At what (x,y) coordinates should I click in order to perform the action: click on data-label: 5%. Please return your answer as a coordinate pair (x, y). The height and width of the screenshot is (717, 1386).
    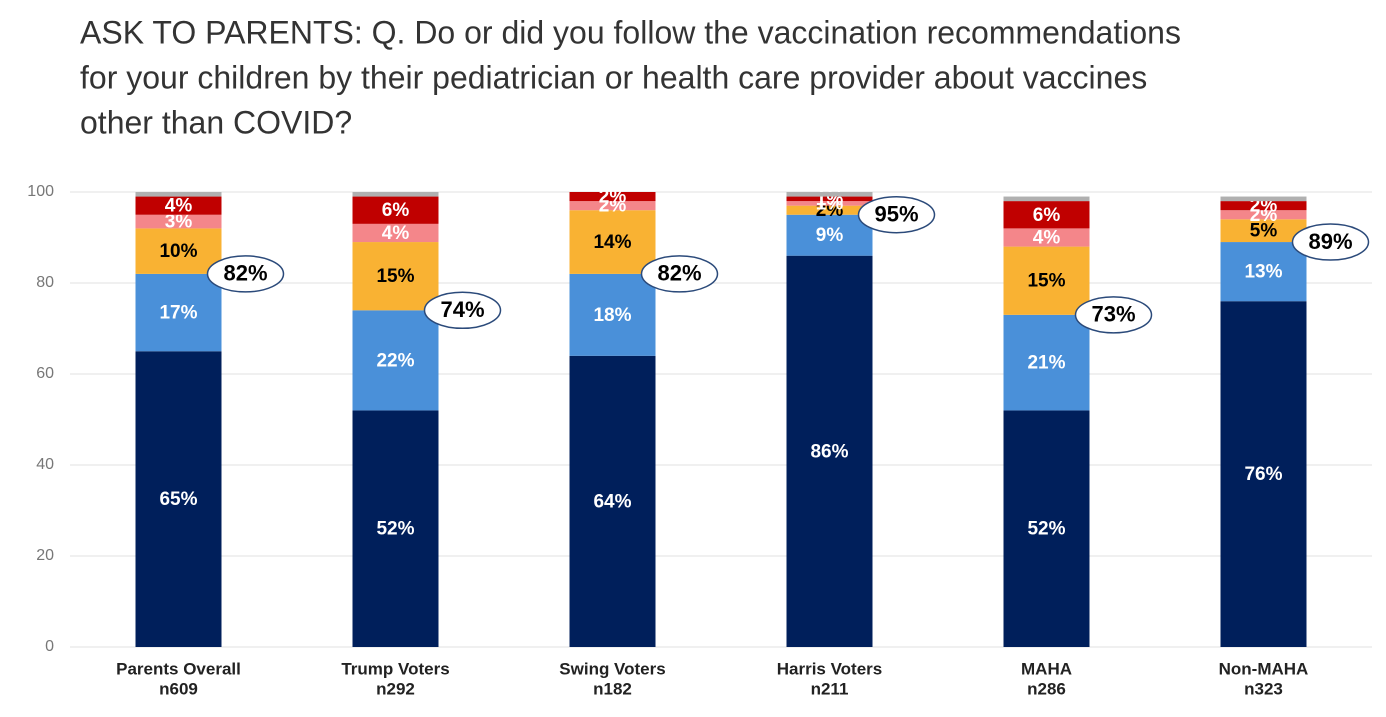
    Looking at the image, I should click on (1264, 231).